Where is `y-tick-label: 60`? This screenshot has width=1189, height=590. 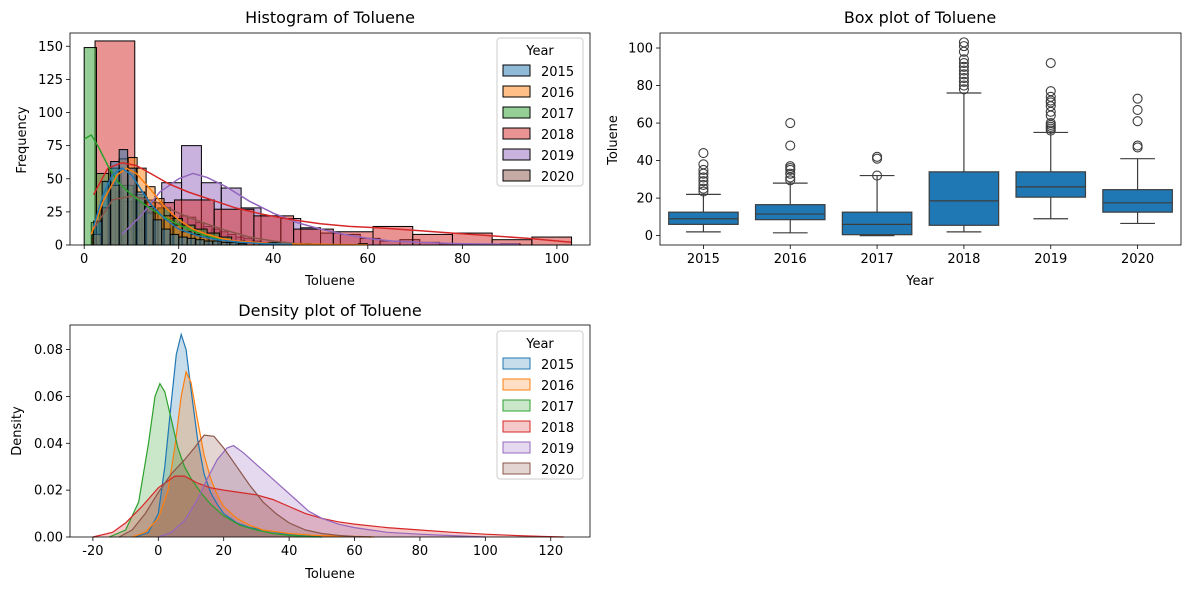 y-tick-label: 60 is located at coordinates (644, 124).